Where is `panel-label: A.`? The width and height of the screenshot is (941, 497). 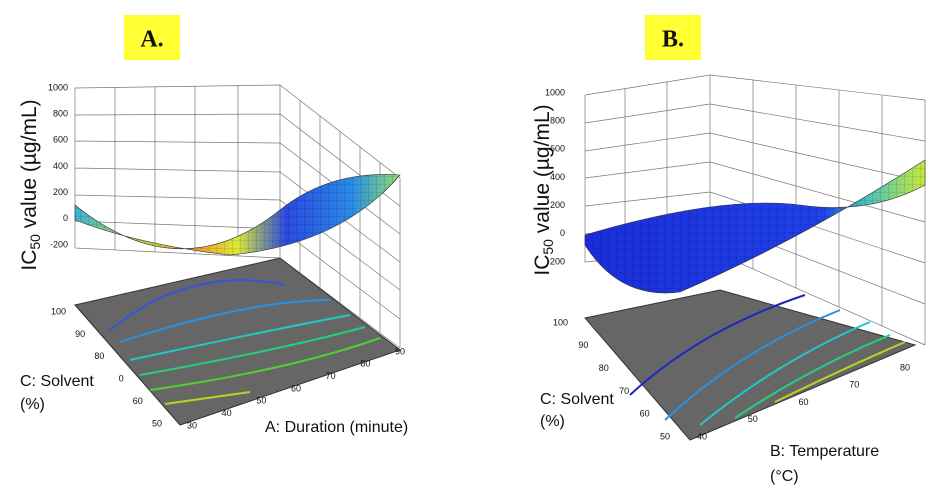
panel-label: A. is located at coordinates (151, 40).